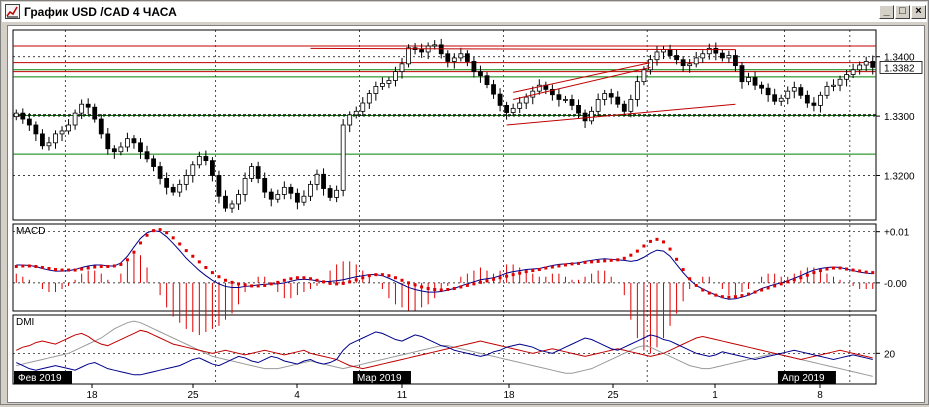 The image size is (929, 407). I want to click on x-tick-label: 8, so click(820, 395).